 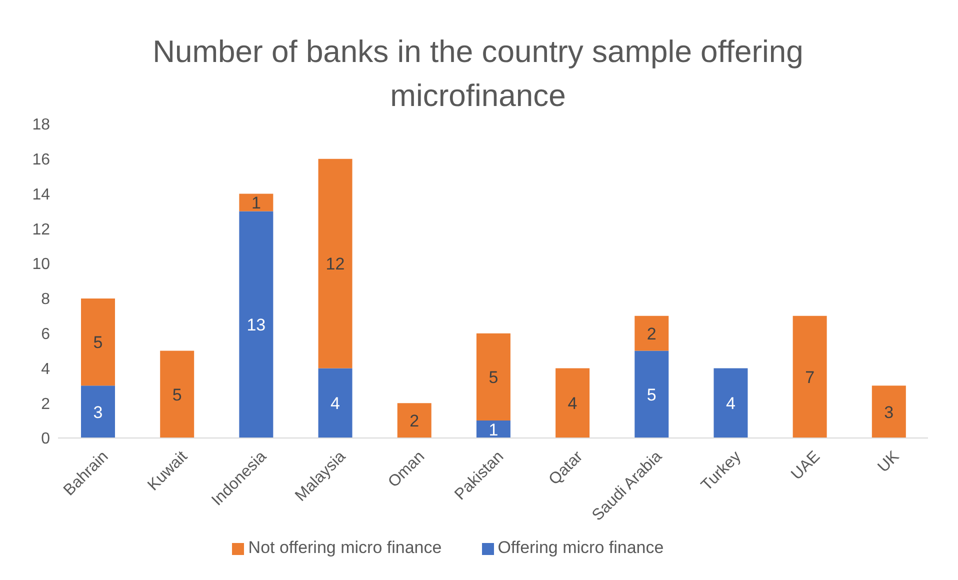 I want to click on data-label: 13, so click(x=256, y=325).